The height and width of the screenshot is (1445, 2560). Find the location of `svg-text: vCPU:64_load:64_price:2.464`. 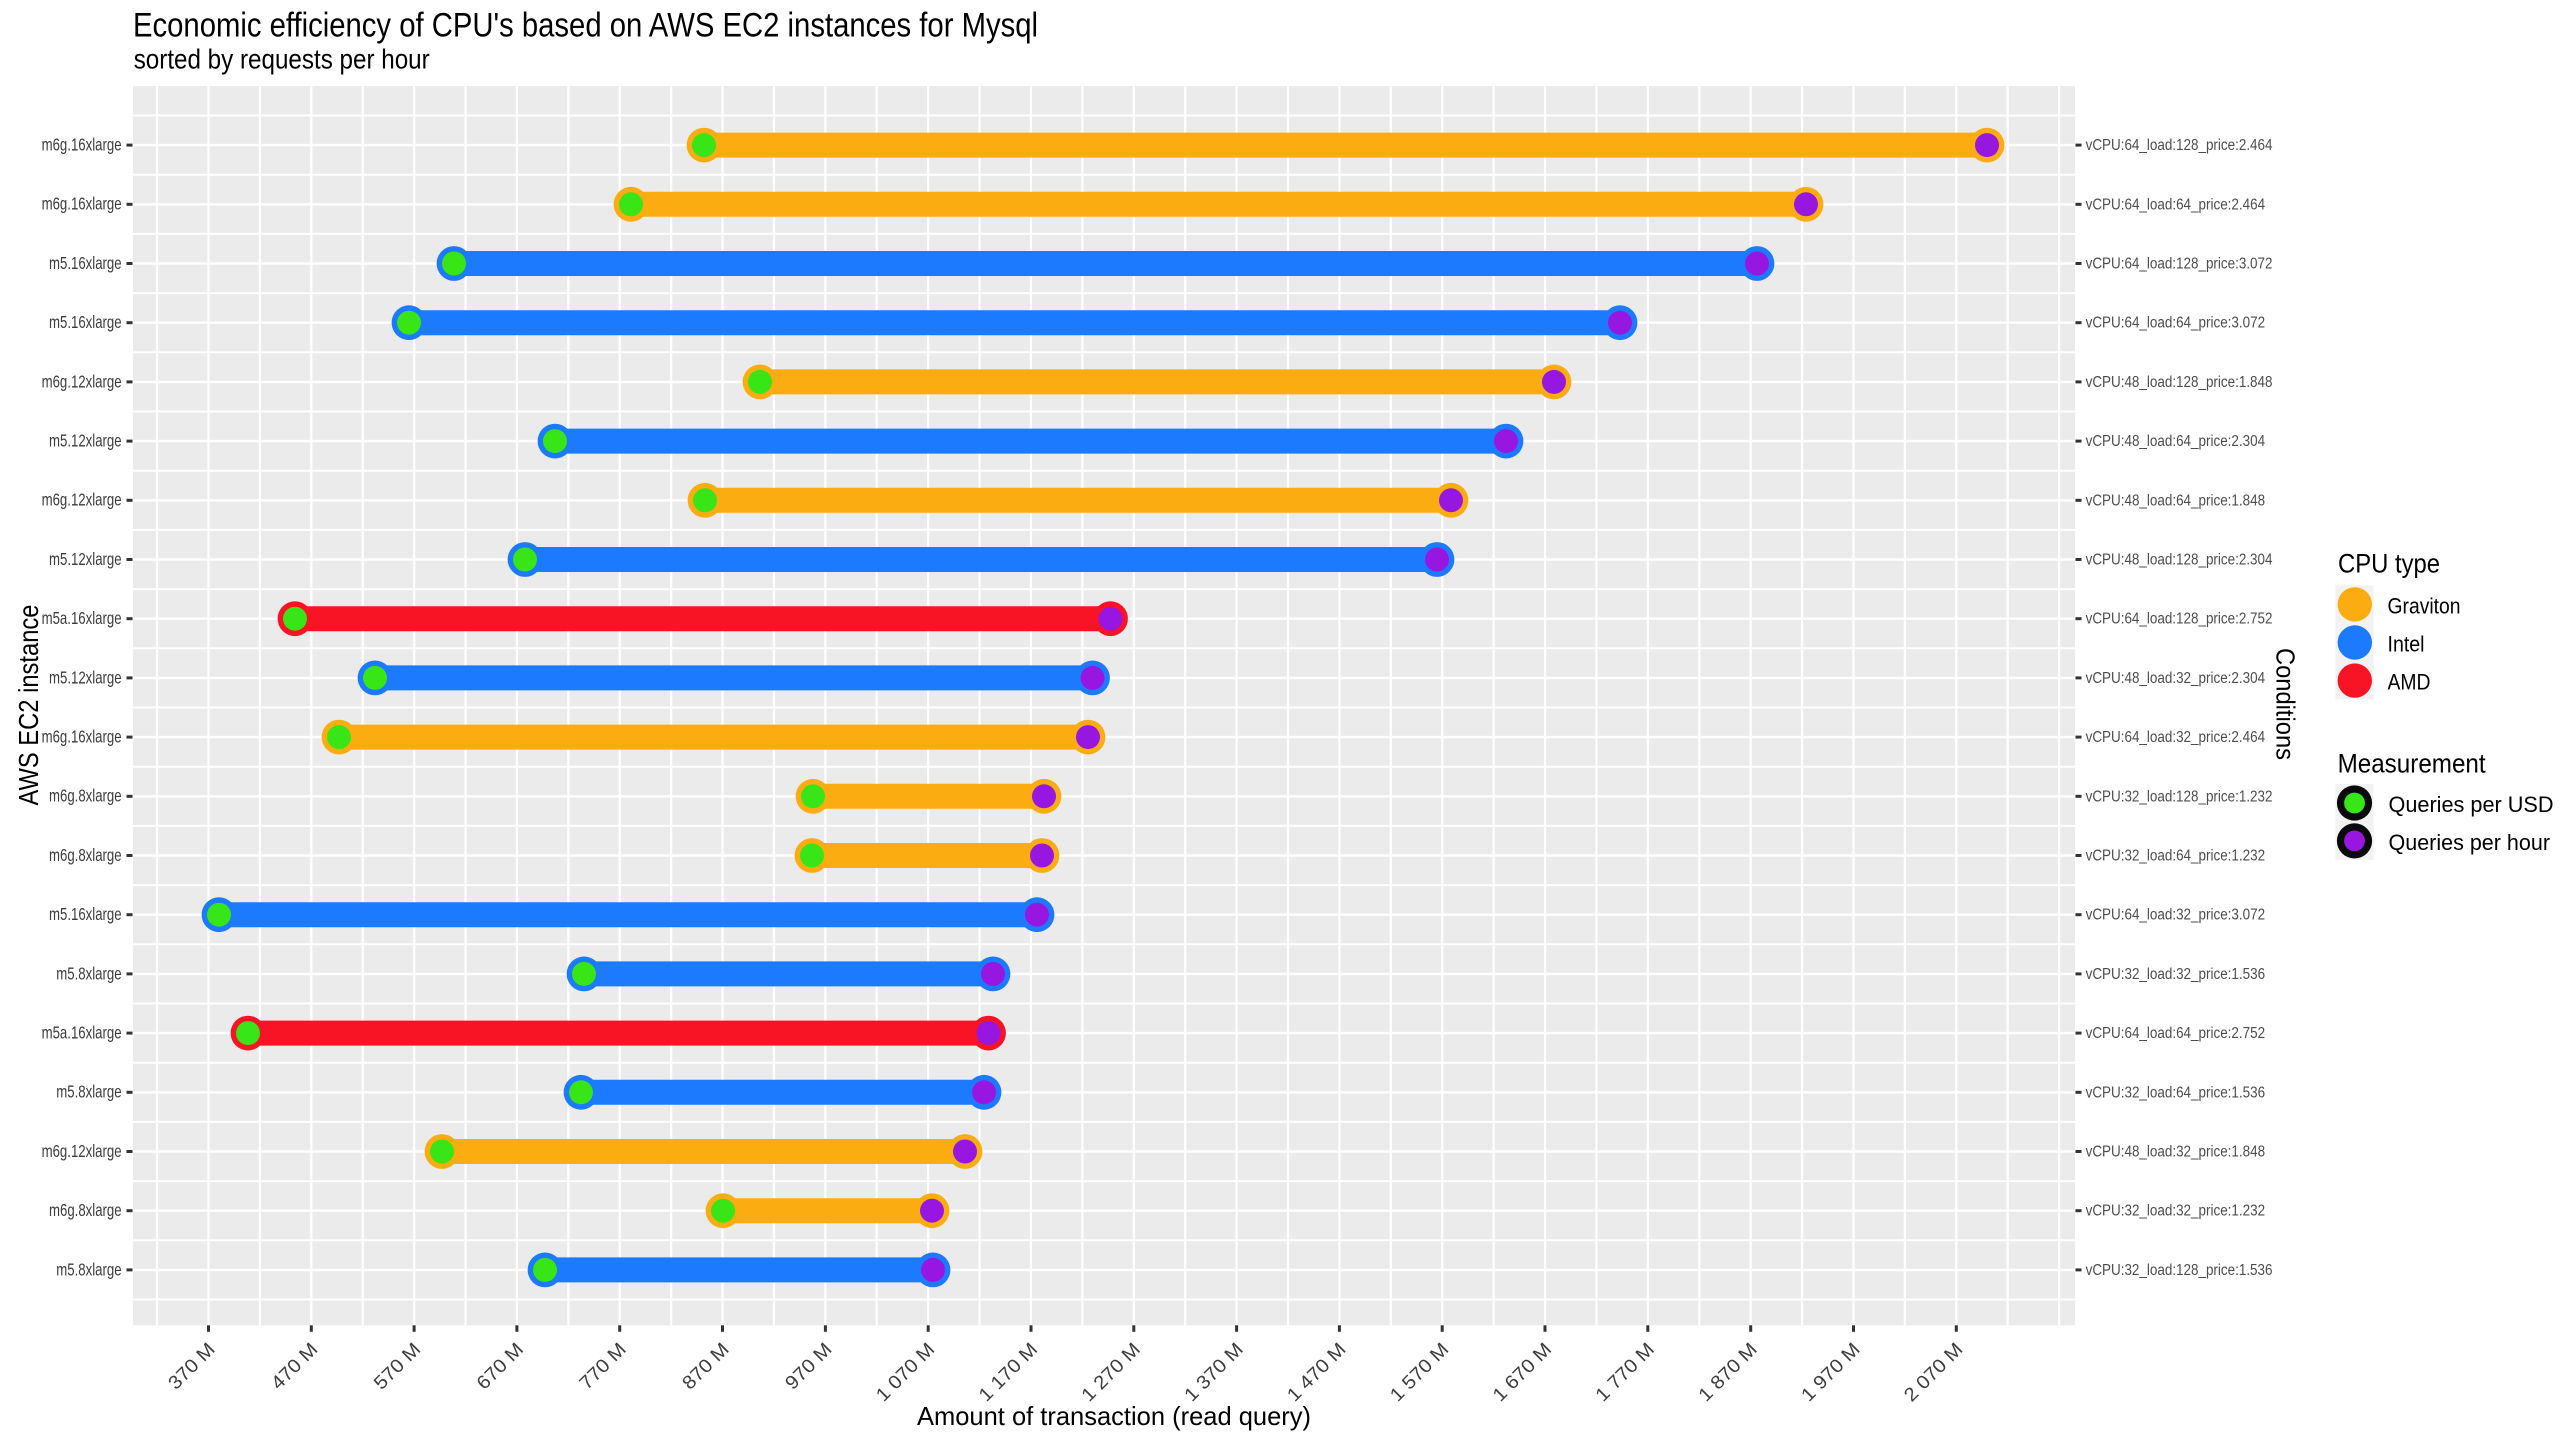

svg-text: vCPU:64_load:64_price:2.464 is located at coordinates (2176, 204).